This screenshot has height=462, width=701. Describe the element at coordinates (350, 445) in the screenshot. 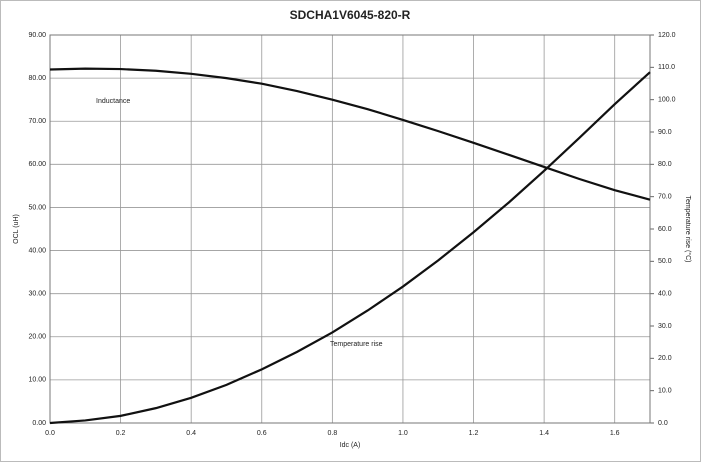

I see `x-axis-label: Idc (A)` at that location.